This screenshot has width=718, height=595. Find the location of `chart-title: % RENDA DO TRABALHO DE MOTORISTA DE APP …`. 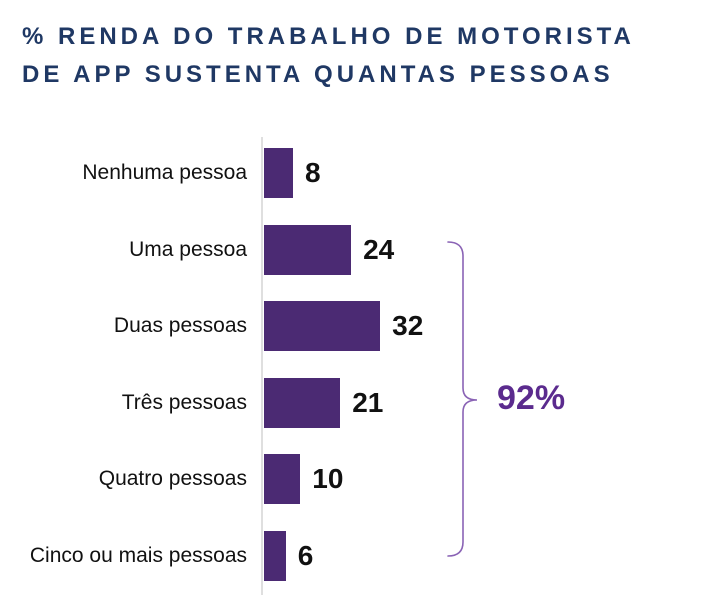

chart-title: % RENDA DO TRABALHO DE MOTORISTA DE APP … is located at coordinates (367, 56).